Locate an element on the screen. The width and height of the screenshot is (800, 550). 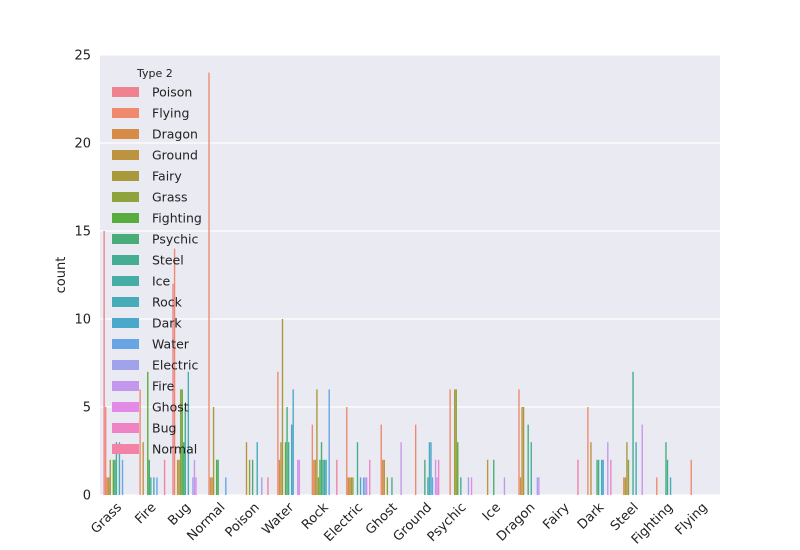
x-tick-label: Flying is located at coordinates (691, 519).